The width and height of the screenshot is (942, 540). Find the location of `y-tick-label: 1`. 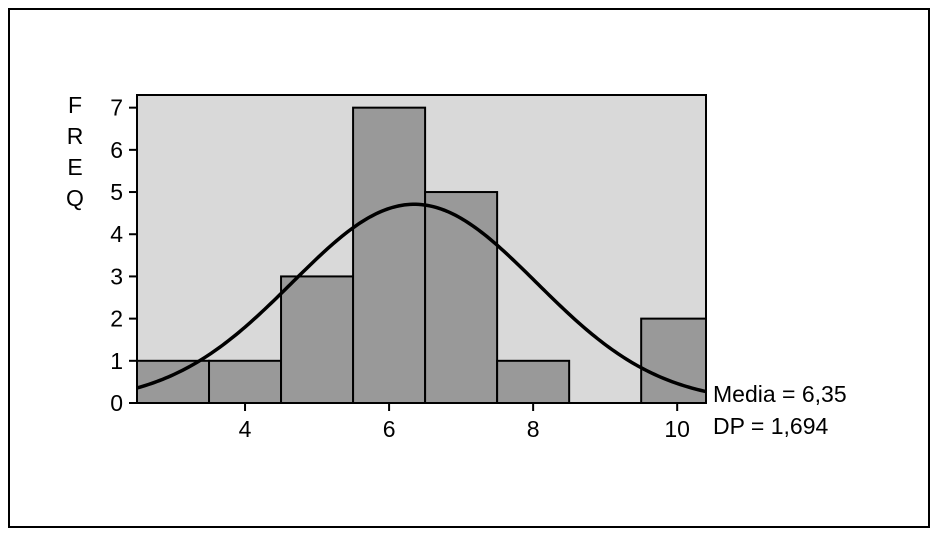

y-tick-label: 1 is located at coordinates (116, 361).